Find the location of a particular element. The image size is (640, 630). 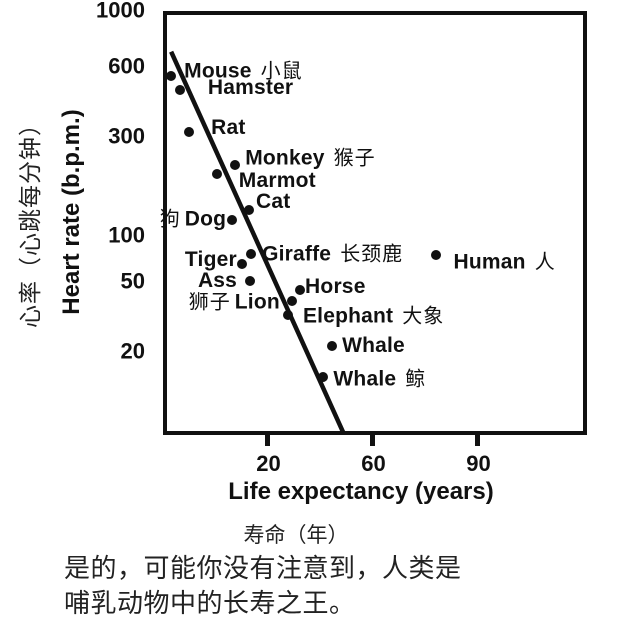

caption: 是的，可能你没有注意到，人类是 哺乳动物中的长寿之王。 is located at coordinates (263, 587).